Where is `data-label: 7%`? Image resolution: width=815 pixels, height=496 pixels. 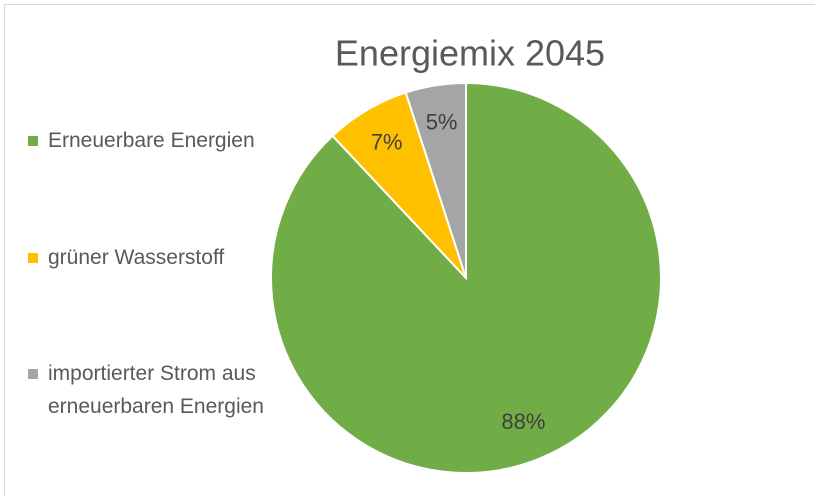 data-label: 7% is located at coordinates (387, 142).